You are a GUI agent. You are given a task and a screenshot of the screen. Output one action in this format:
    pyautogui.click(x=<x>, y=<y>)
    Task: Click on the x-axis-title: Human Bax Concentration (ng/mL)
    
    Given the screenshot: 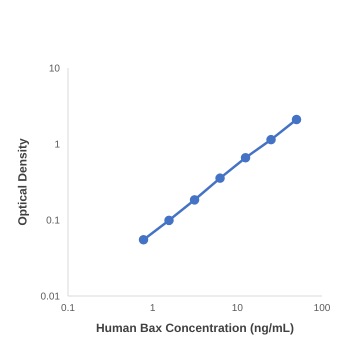 What is the action you would take?
    pyautogui.click(x=195, y=328)
    